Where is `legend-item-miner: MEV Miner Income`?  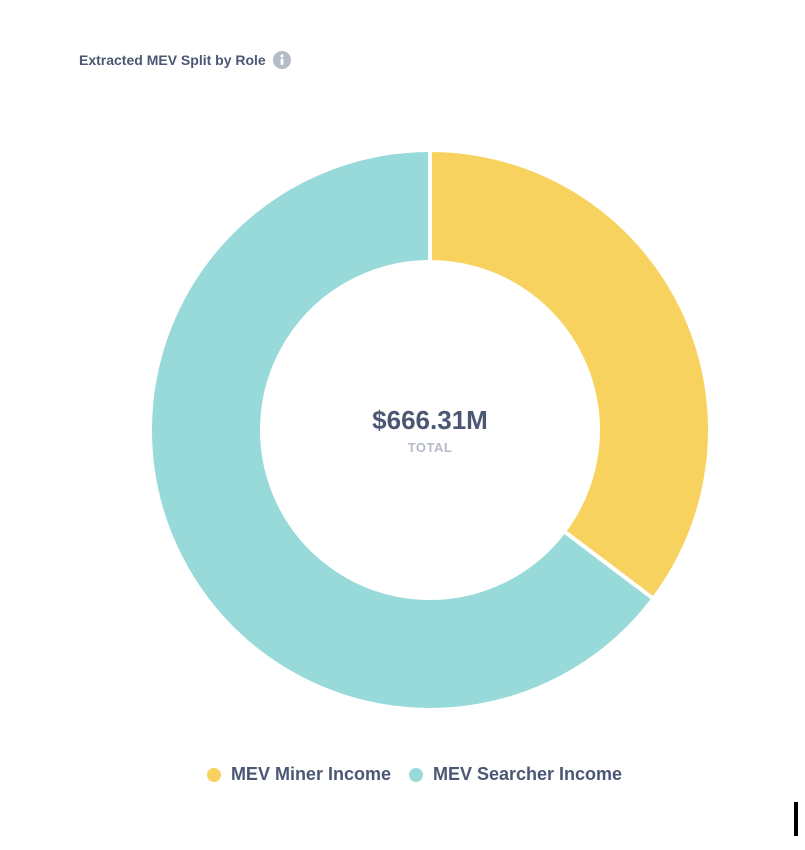
legend-item-miner: MEV Miner Income is located at coordinates (298, 774).